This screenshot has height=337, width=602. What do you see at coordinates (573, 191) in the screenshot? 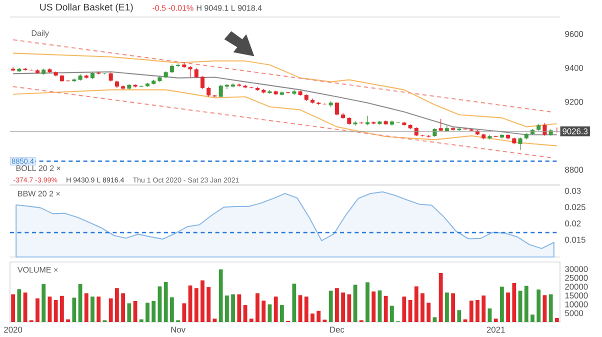
I see `y-tick-label: 0.03` at bounding box center [573, 191].